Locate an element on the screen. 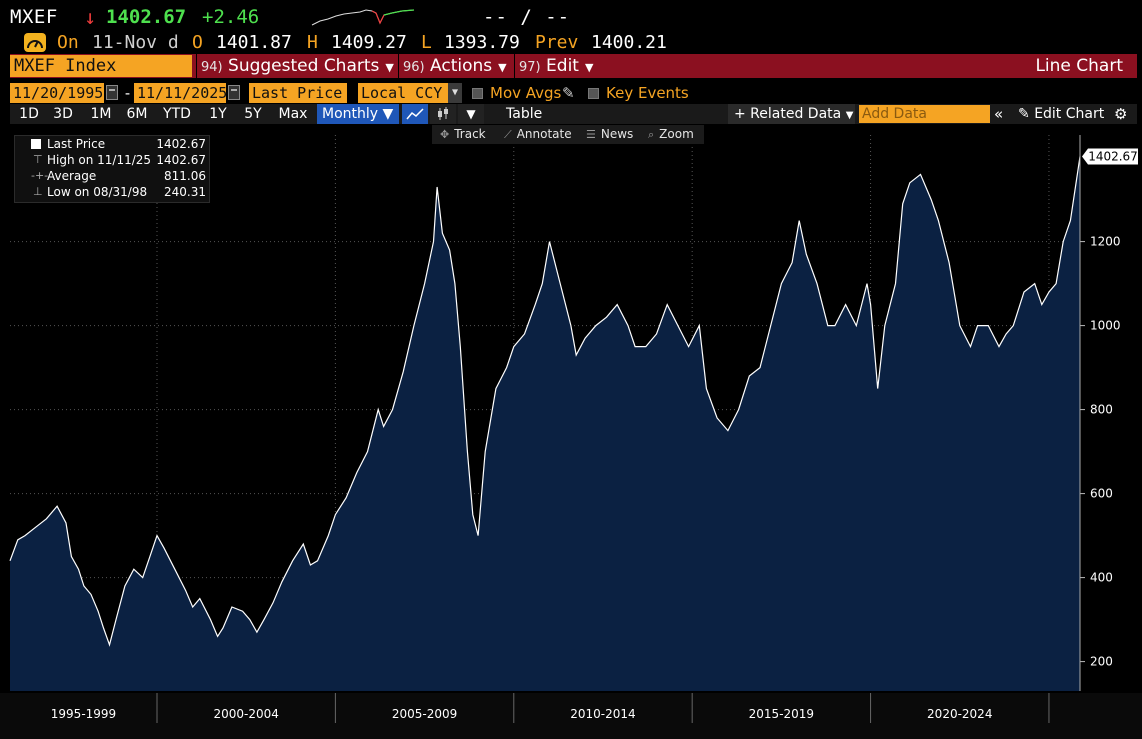  x-tick-label: 2015-2019 is located at coordinates (781, 714).